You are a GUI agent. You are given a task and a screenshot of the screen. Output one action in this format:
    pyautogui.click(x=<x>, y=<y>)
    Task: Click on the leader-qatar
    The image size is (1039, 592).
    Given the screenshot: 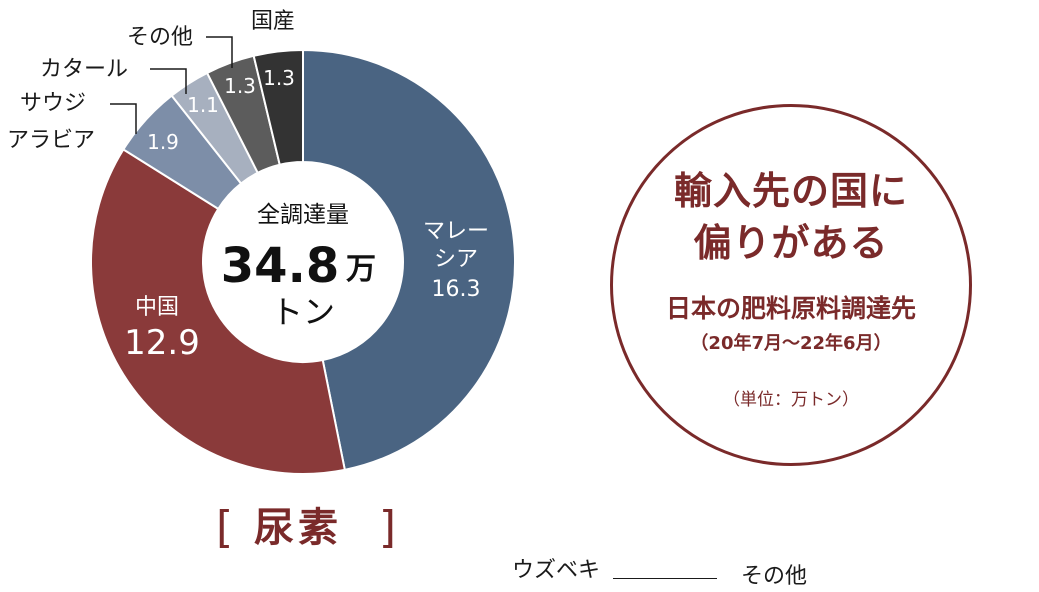 What is the action you would take?
    pyautogui.click(x=168, y=81)
    